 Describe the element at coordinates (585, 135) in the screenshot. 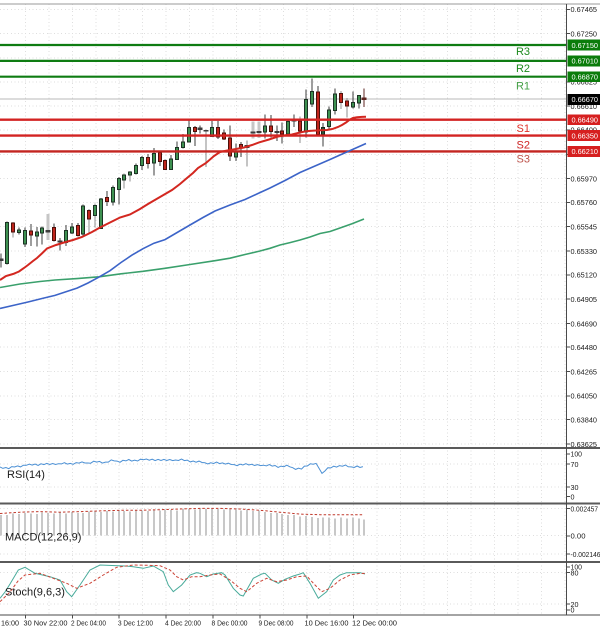

I see `svg-text: 0.66350` at that location.